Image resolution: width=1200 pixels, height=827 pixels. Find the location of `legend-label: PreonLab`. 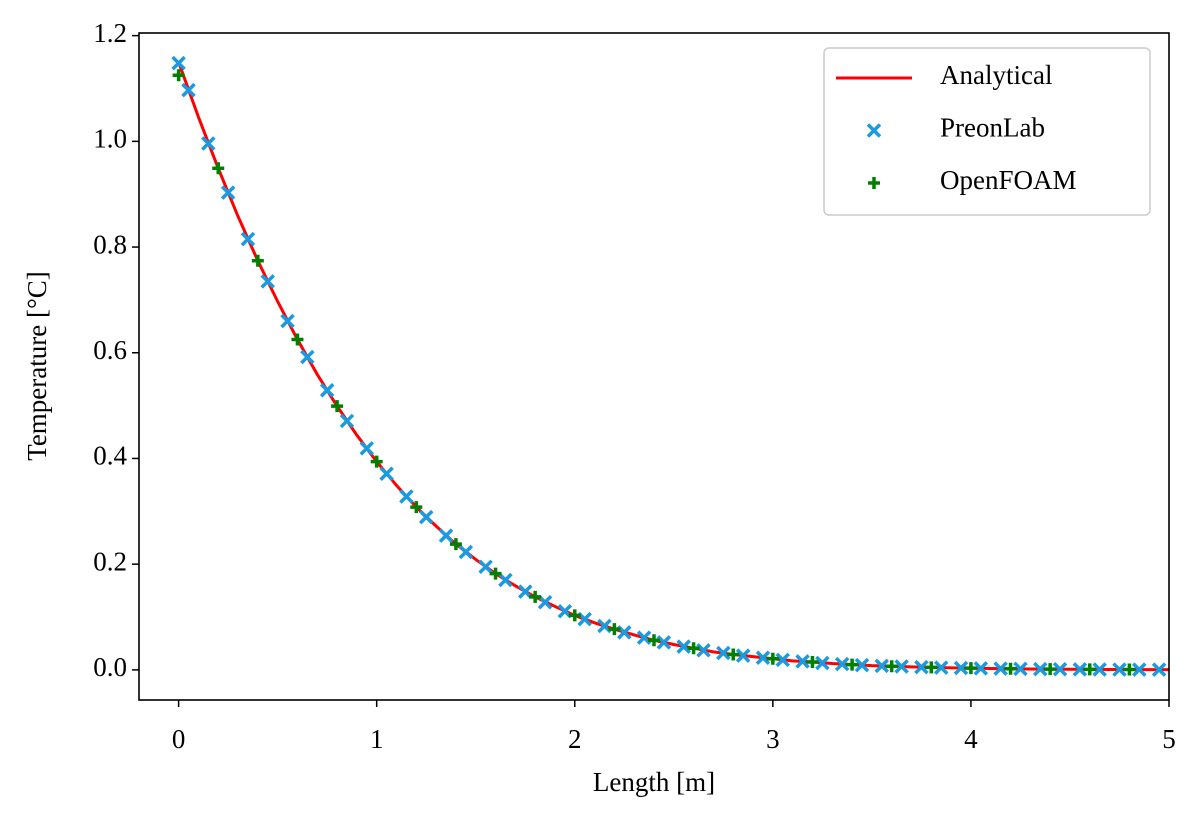

legend-label: PreonLab is located at coordinates (992, 128).